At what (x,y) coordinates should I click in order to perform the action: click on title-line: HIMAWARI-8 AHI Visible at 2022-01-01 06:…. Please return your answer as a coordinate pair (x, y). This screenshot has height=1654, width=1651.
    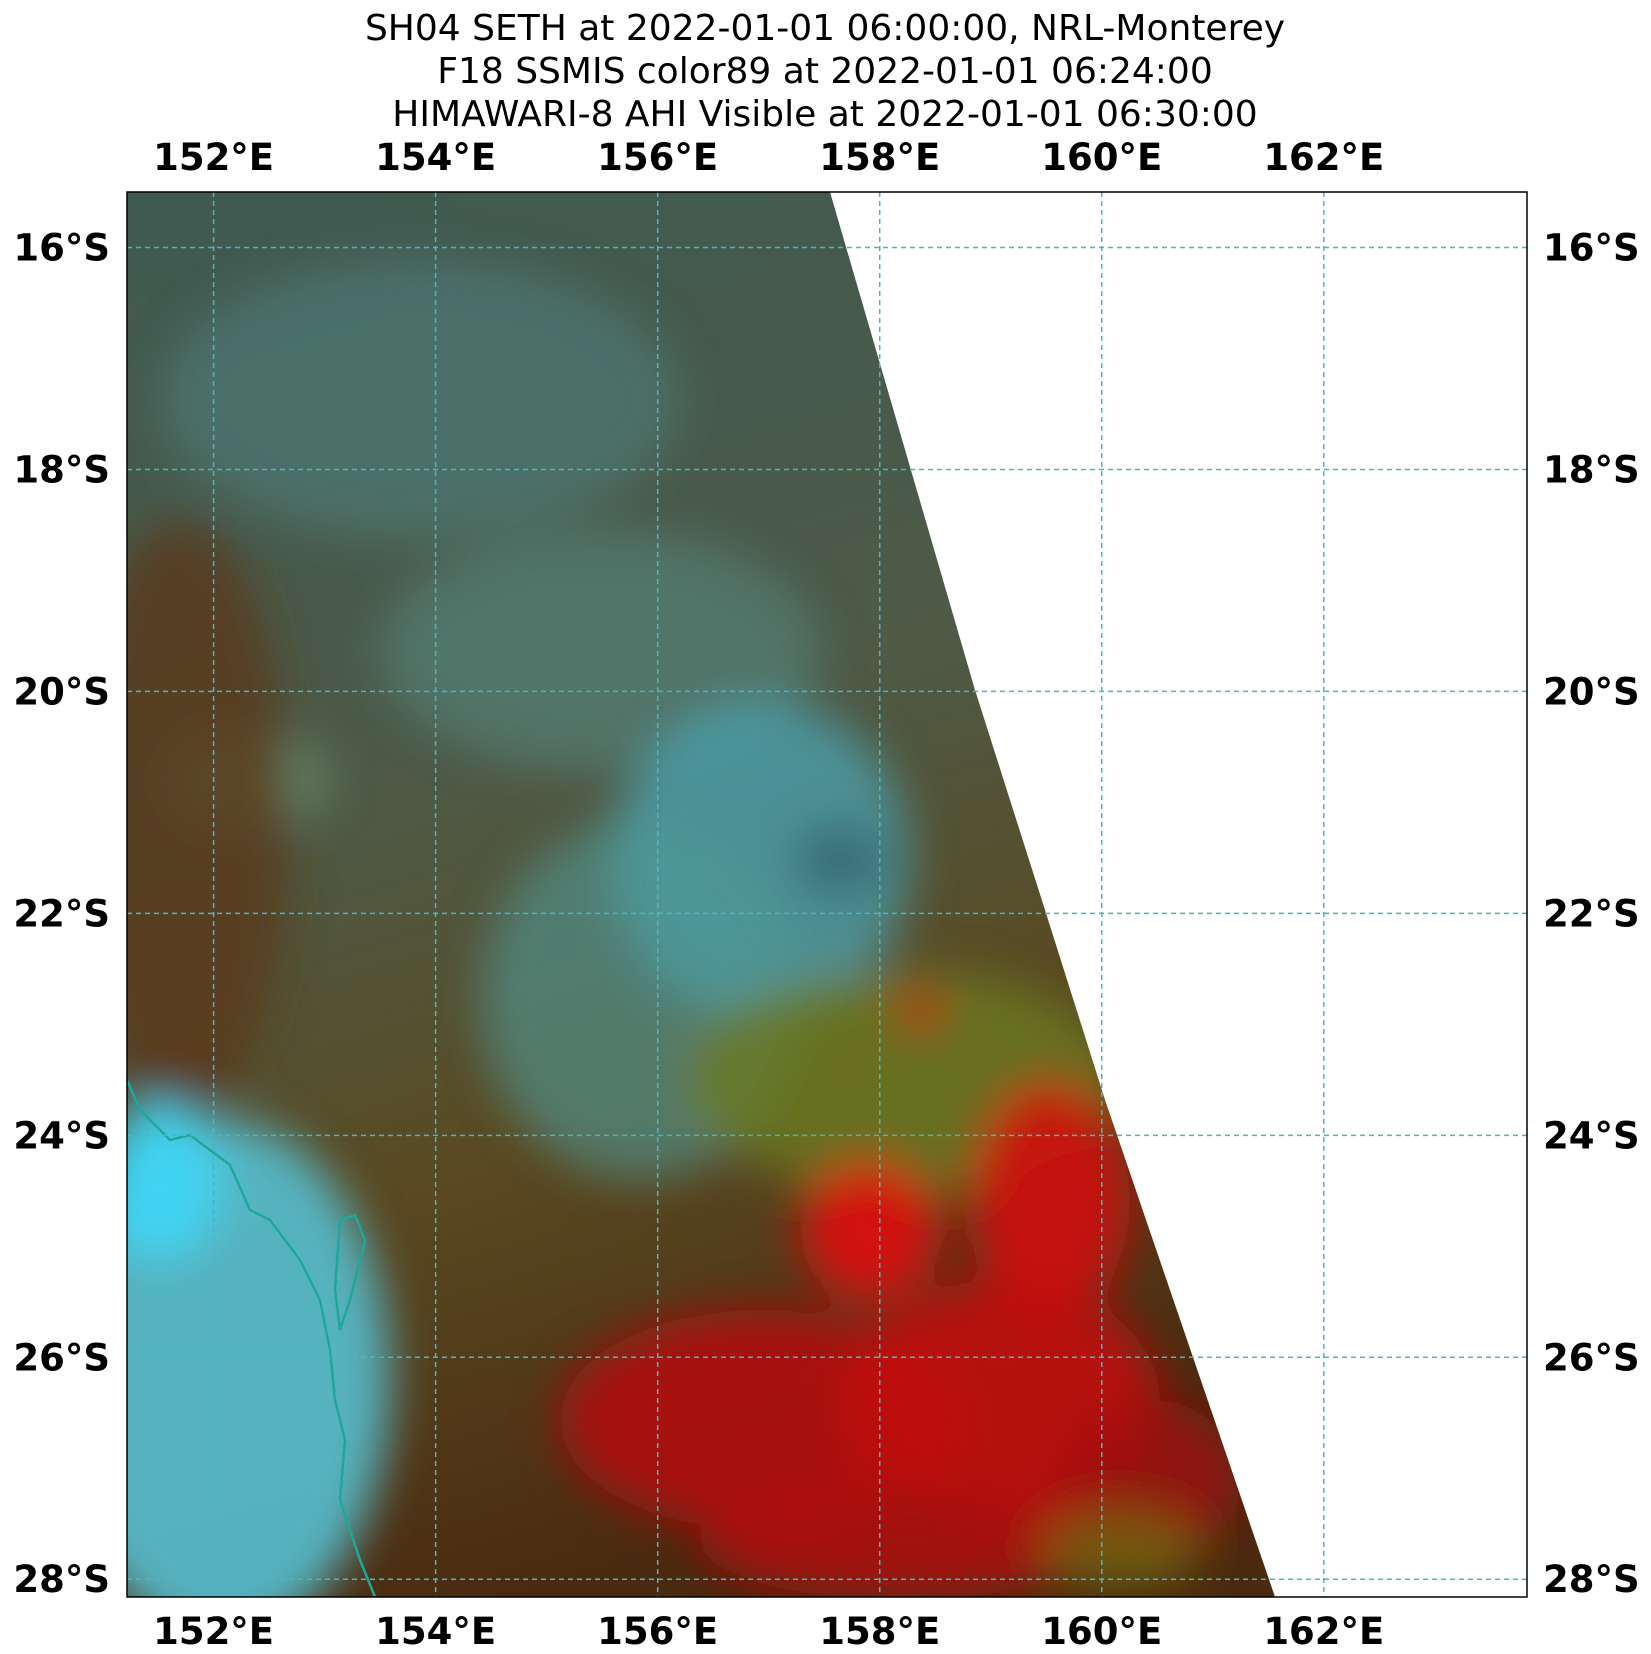
    Looking at the image, I should click on (824, 114).